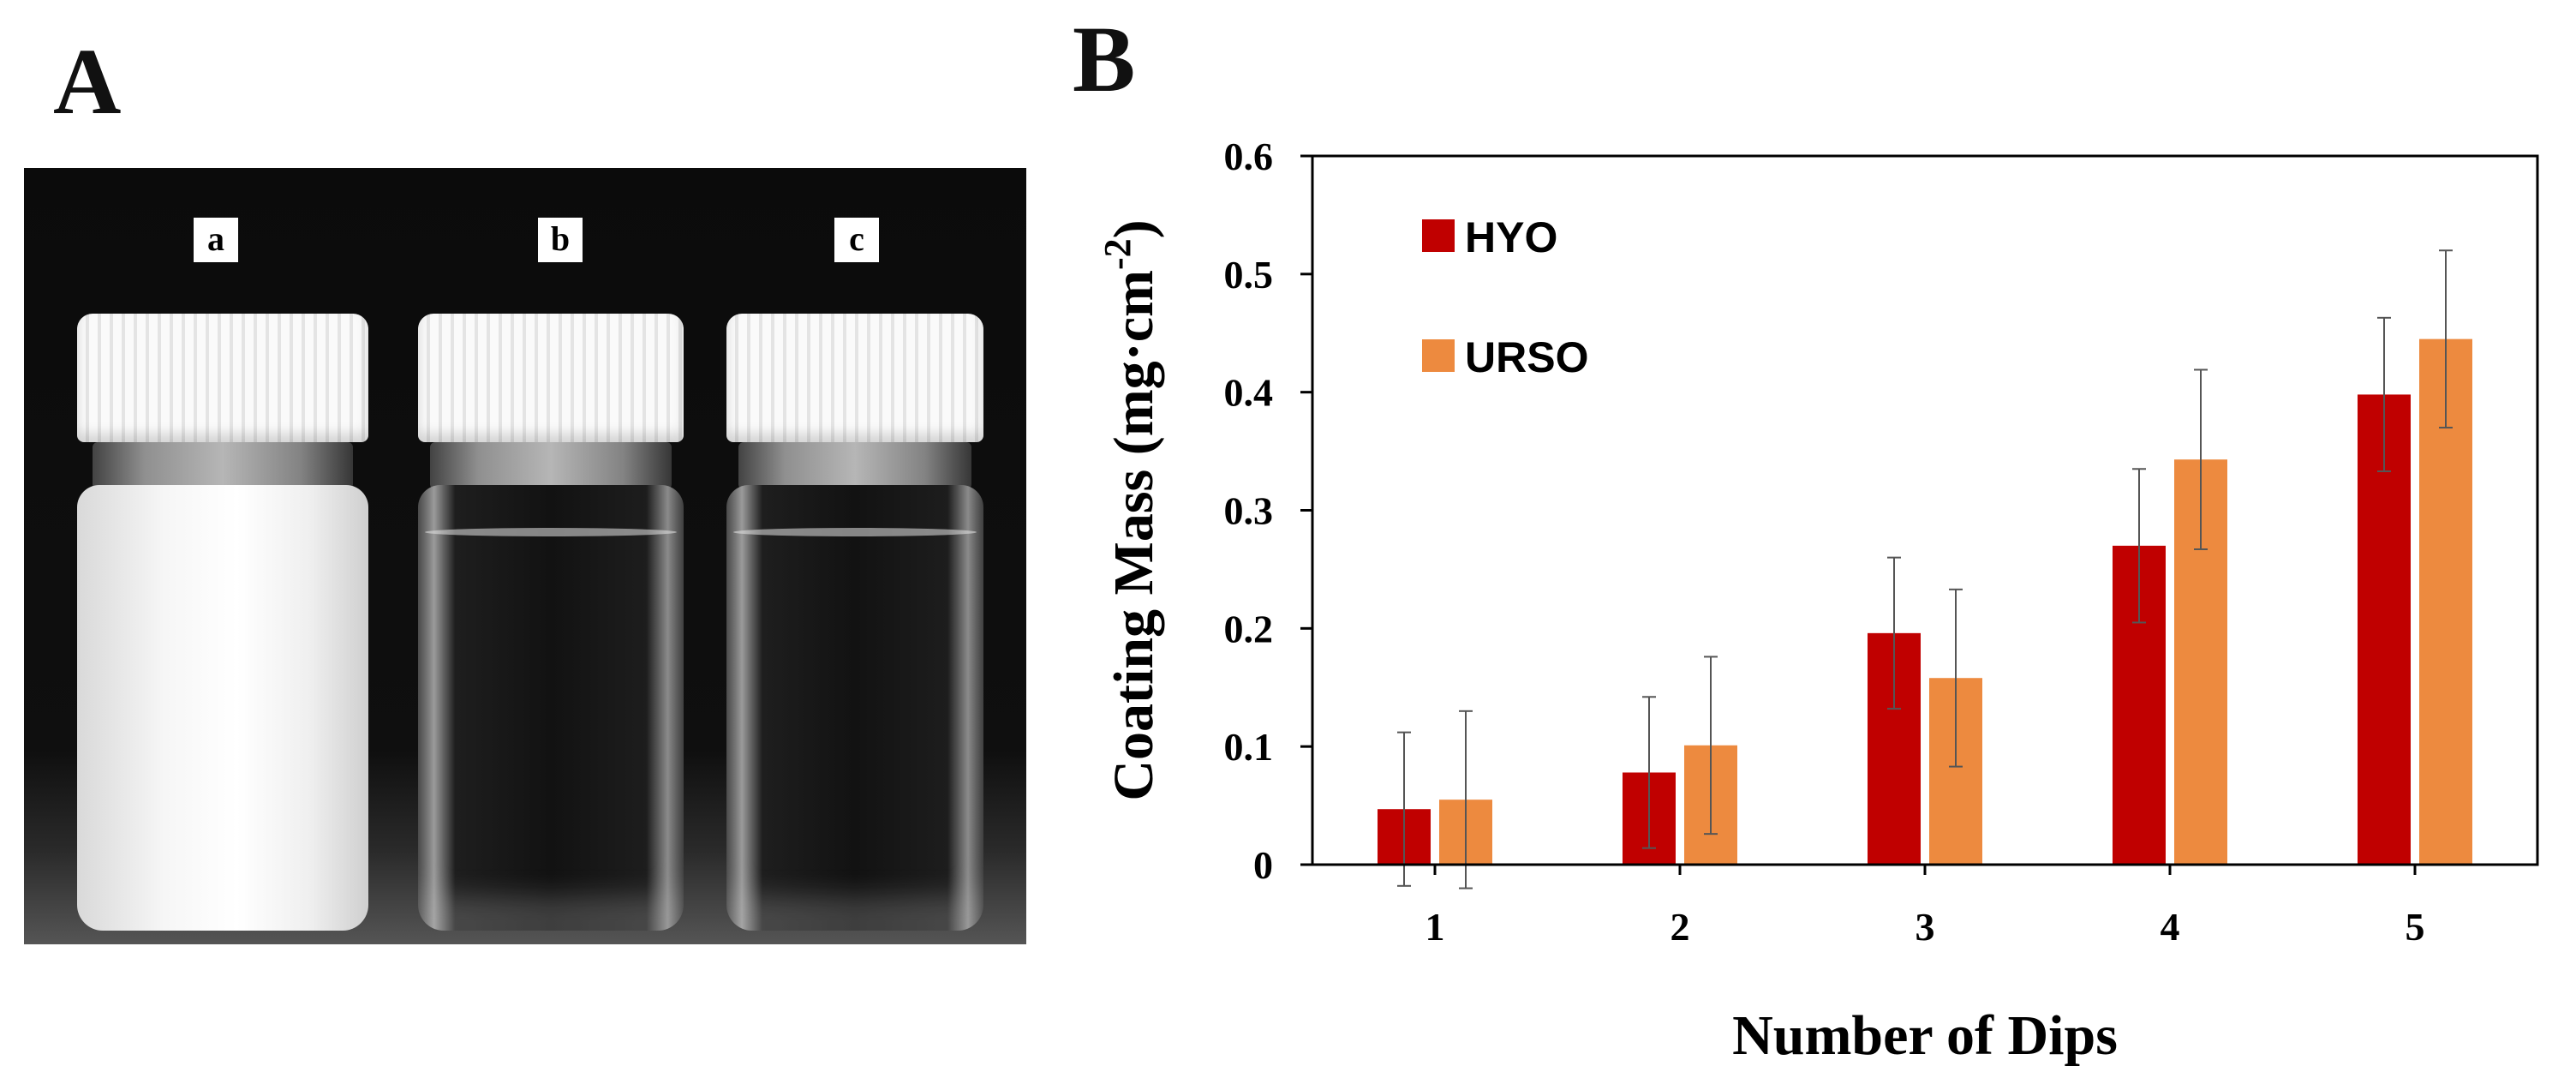  What do you see at coordinates (561, 240) in the screenshot?
I see `vial-tag-b: b` at bounding box center [561, 240].